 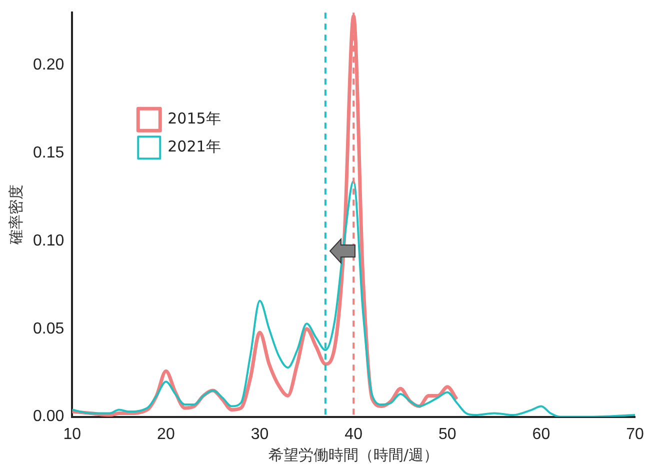 What do you see at coordinates (72, 434) in the screenshot?
I see `x-tick-label: 10` at bounding box center [72, 434].